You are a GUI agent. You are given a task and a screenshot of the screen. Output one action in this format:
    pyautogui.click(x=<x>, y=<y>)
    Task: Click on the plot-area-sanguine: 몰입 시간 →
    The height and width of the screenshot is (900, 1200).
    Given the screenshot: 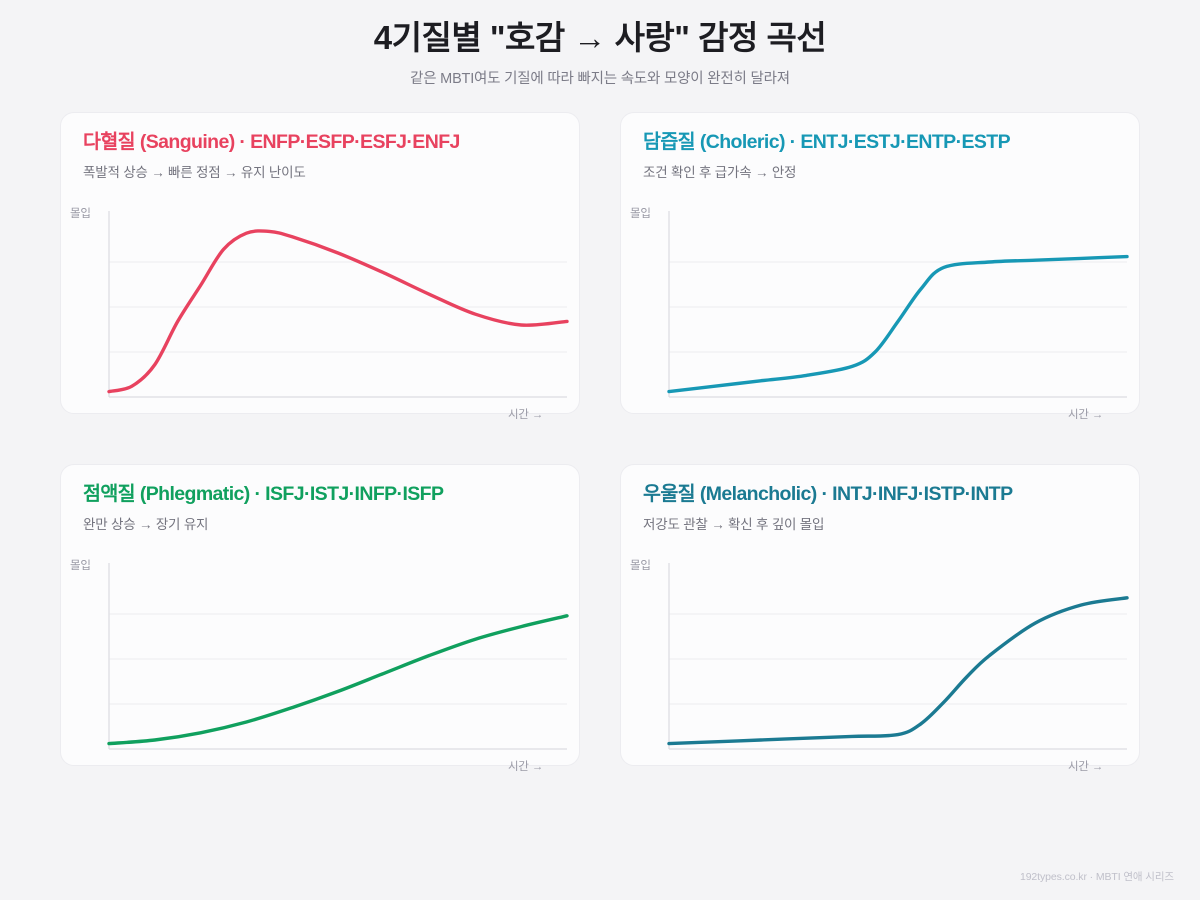 What is the action you would take?
    pyautogui.click(x=313, y=313)
    